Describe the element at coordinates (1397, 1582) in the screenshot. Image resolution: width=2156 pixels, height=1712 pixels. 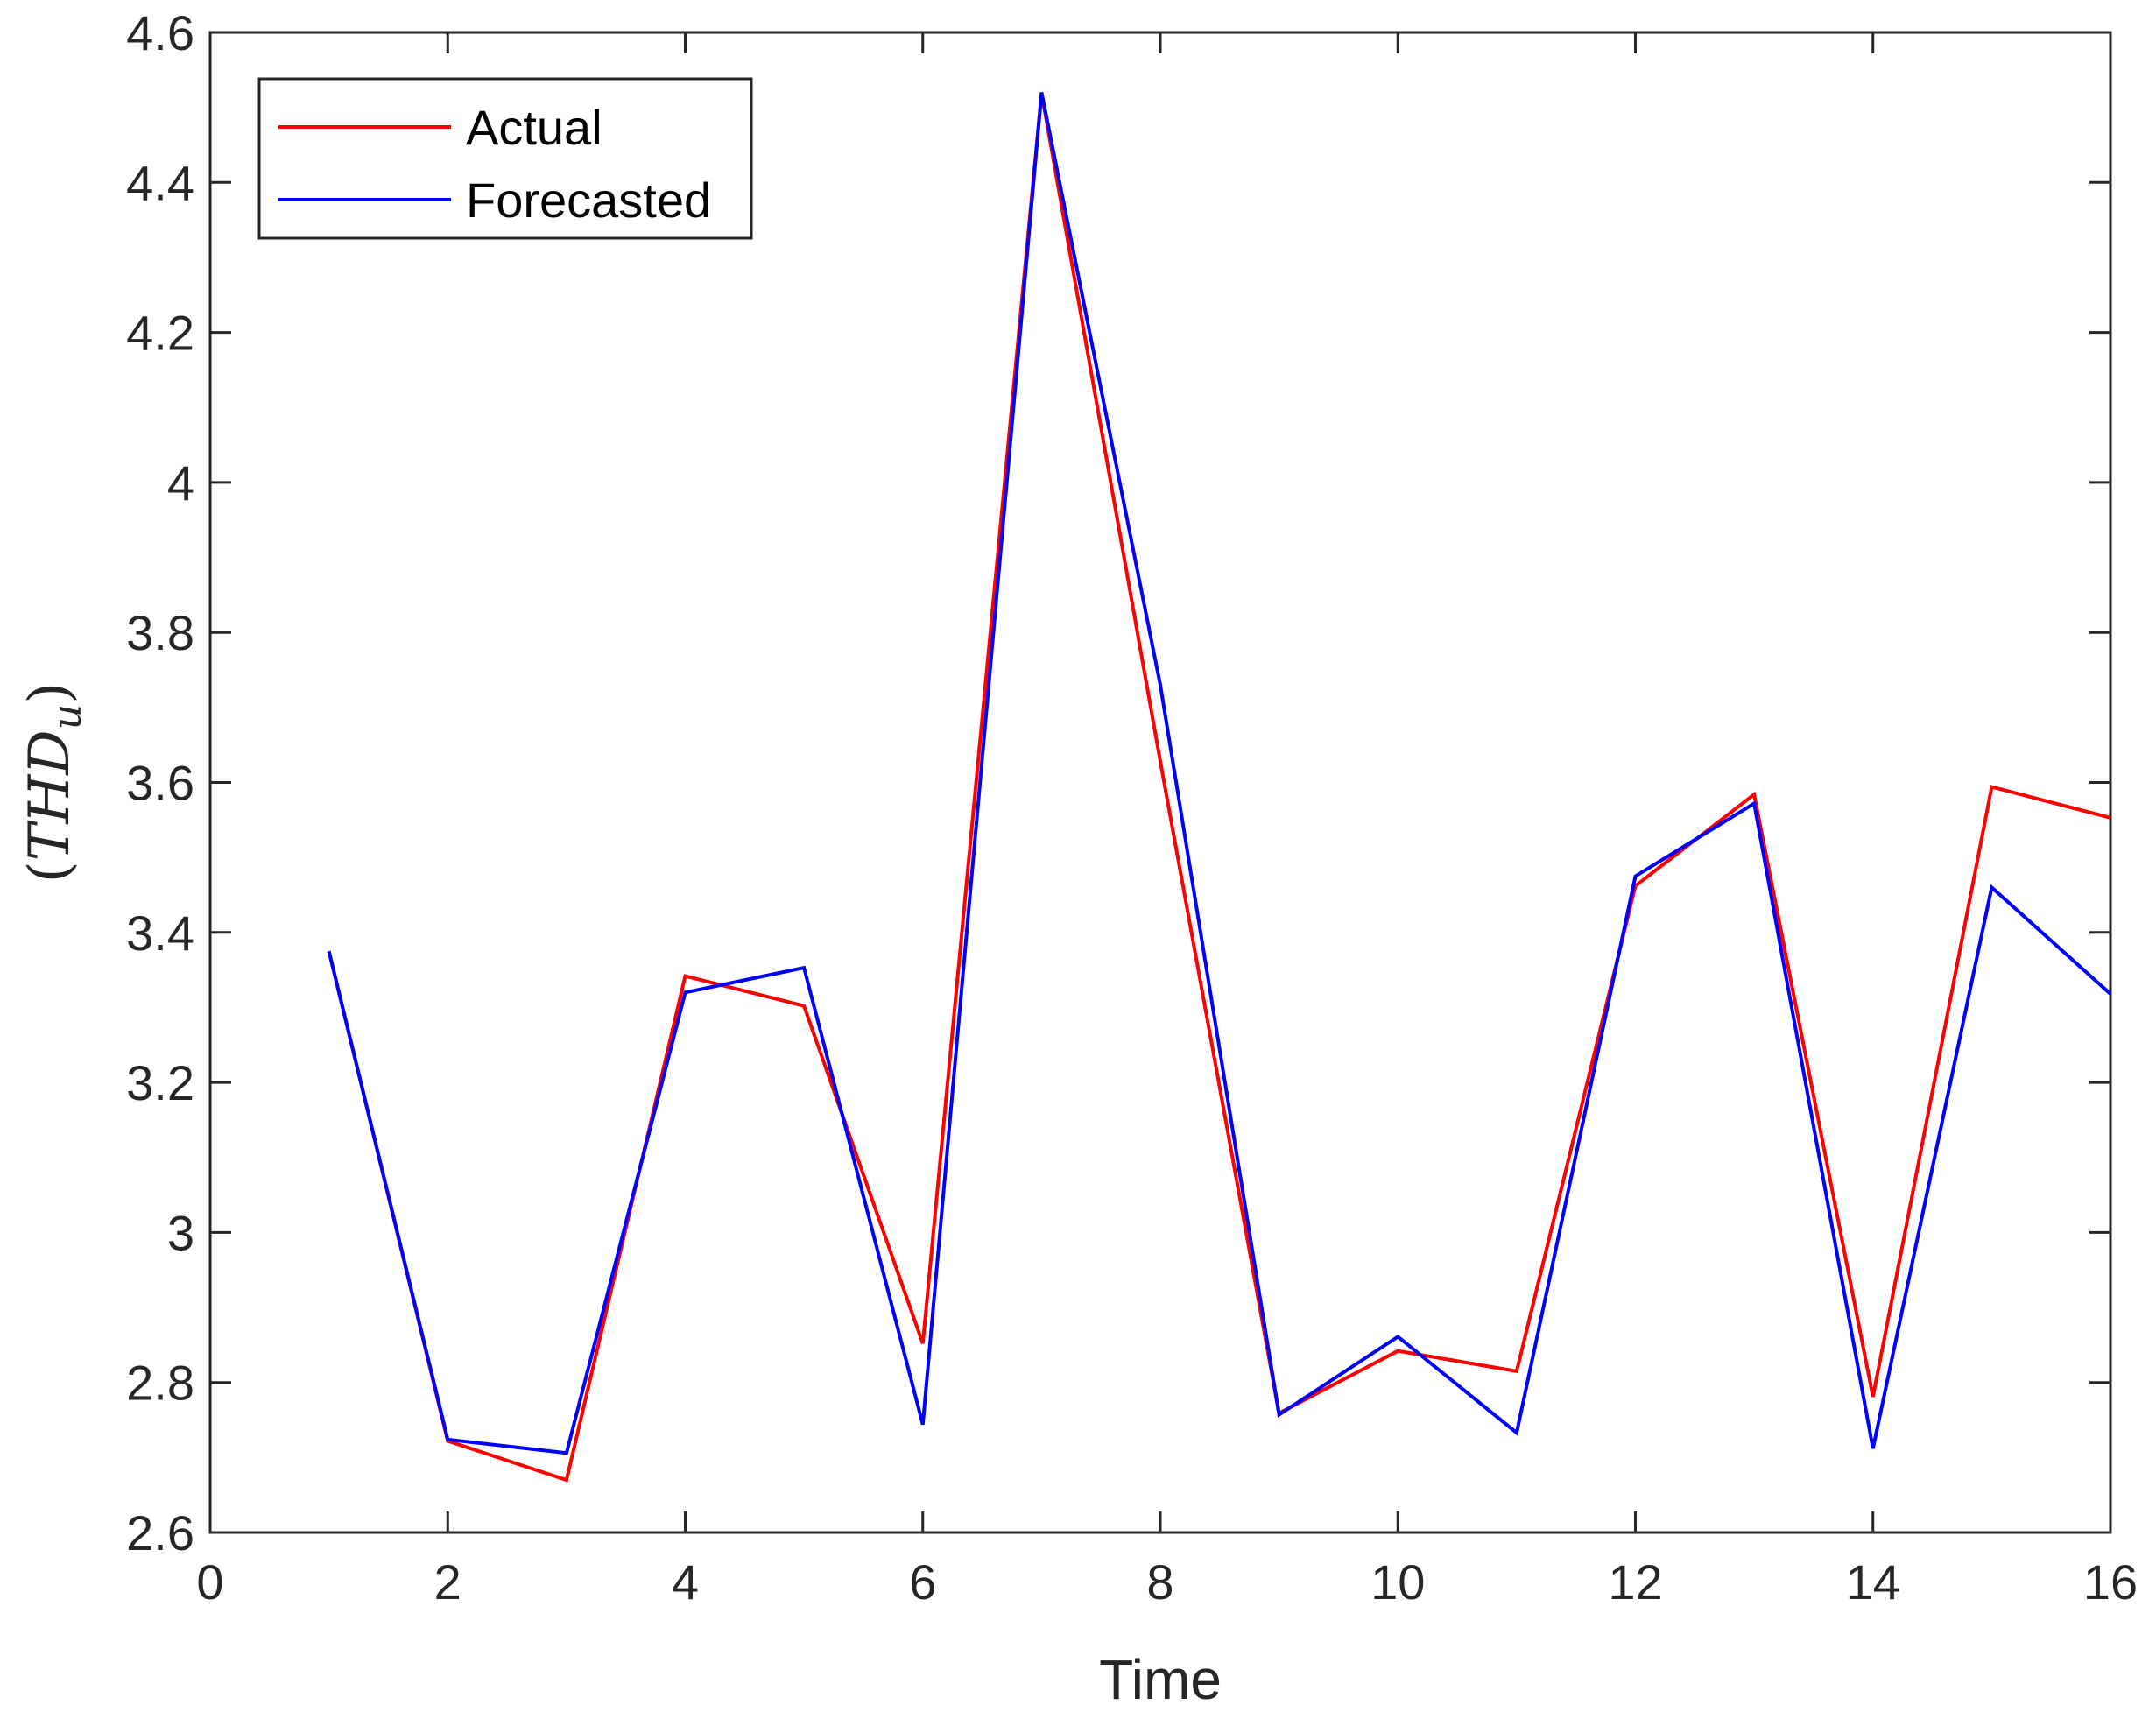
I see `x-tick-label: 10` at that location.